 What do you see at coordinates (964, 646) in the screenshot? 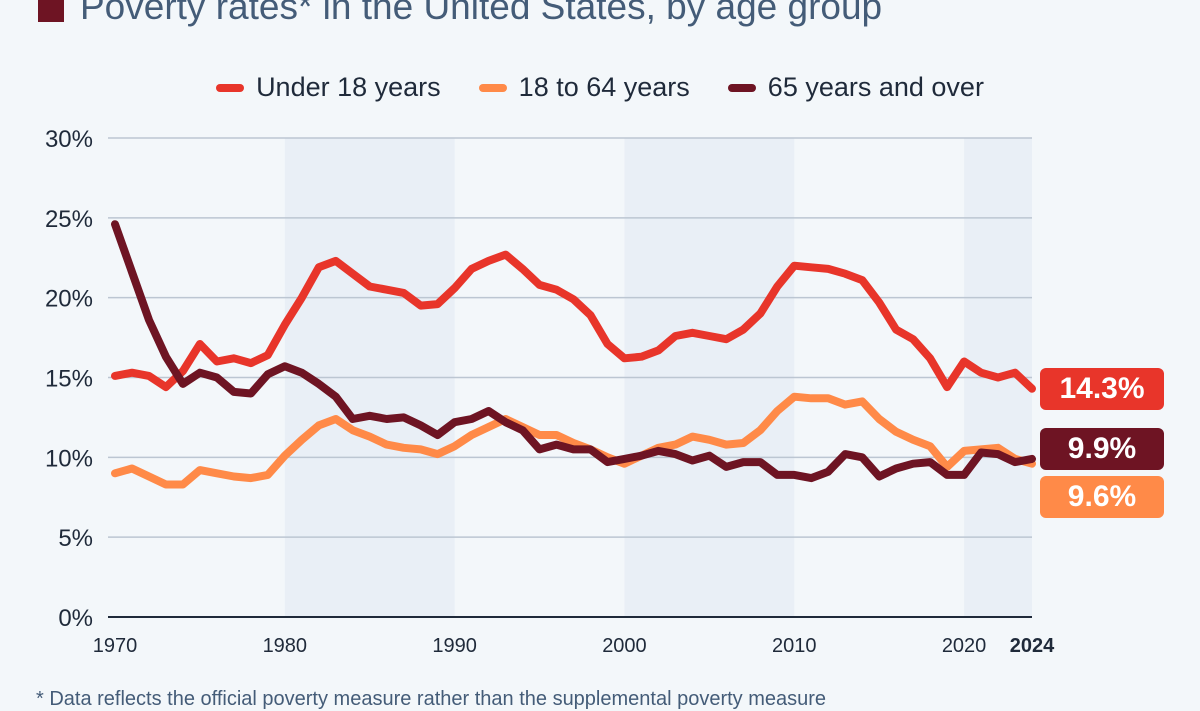
I see `x-tick-label: 2020` at bounding box center [964, 646].